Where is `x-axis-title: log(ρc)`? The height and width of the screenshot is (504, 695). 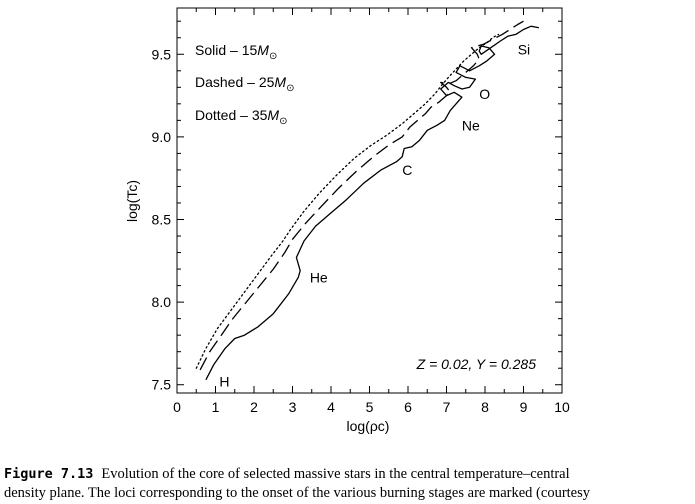
x-axis-title: log(ρc) is located at coordinates (368, 426).